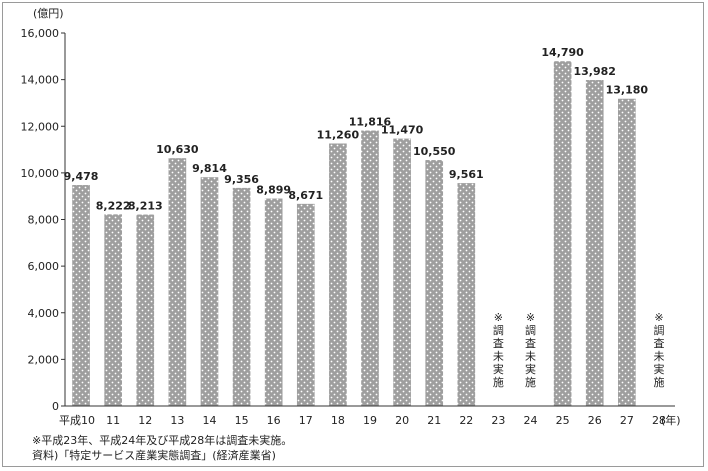  I want to click on x-tick-label: 15, so click(242, 420).